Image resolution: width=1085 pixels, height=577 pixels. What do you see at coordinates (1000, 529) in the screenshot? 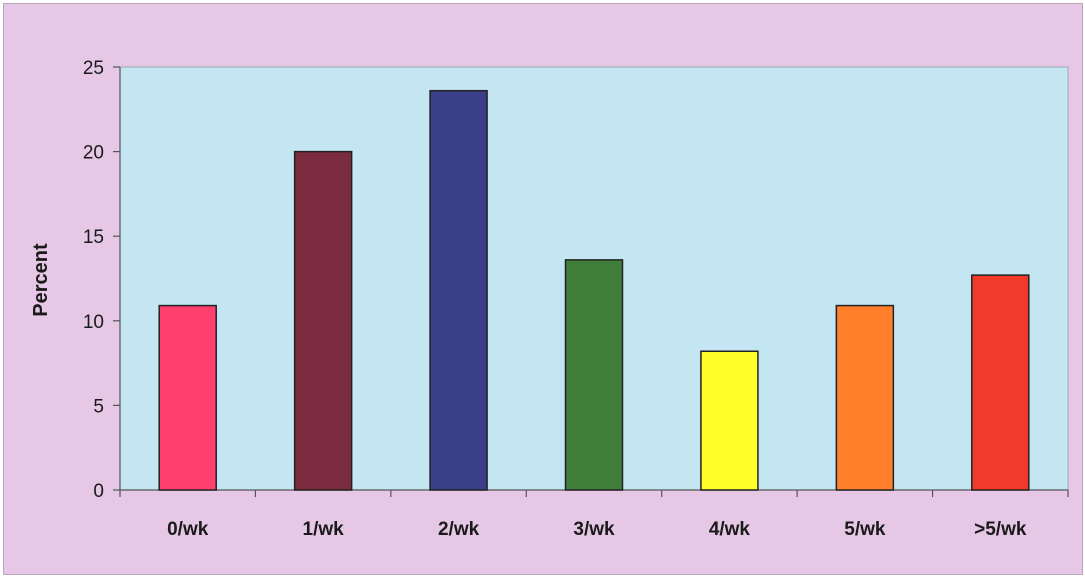
I see `x-tick-label: >5/wk` at bounding box center [1000, 529].